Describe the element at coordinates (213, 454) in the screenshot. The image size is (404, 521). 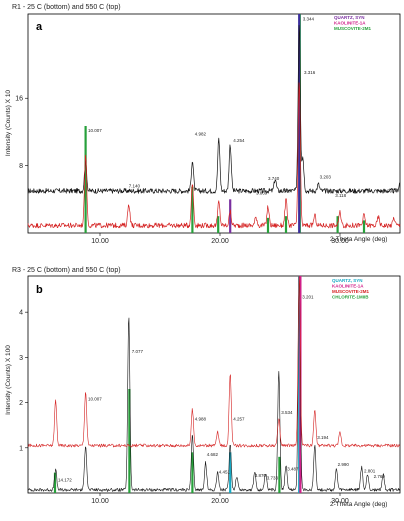
I see `peak-label: 4.682` at that location.